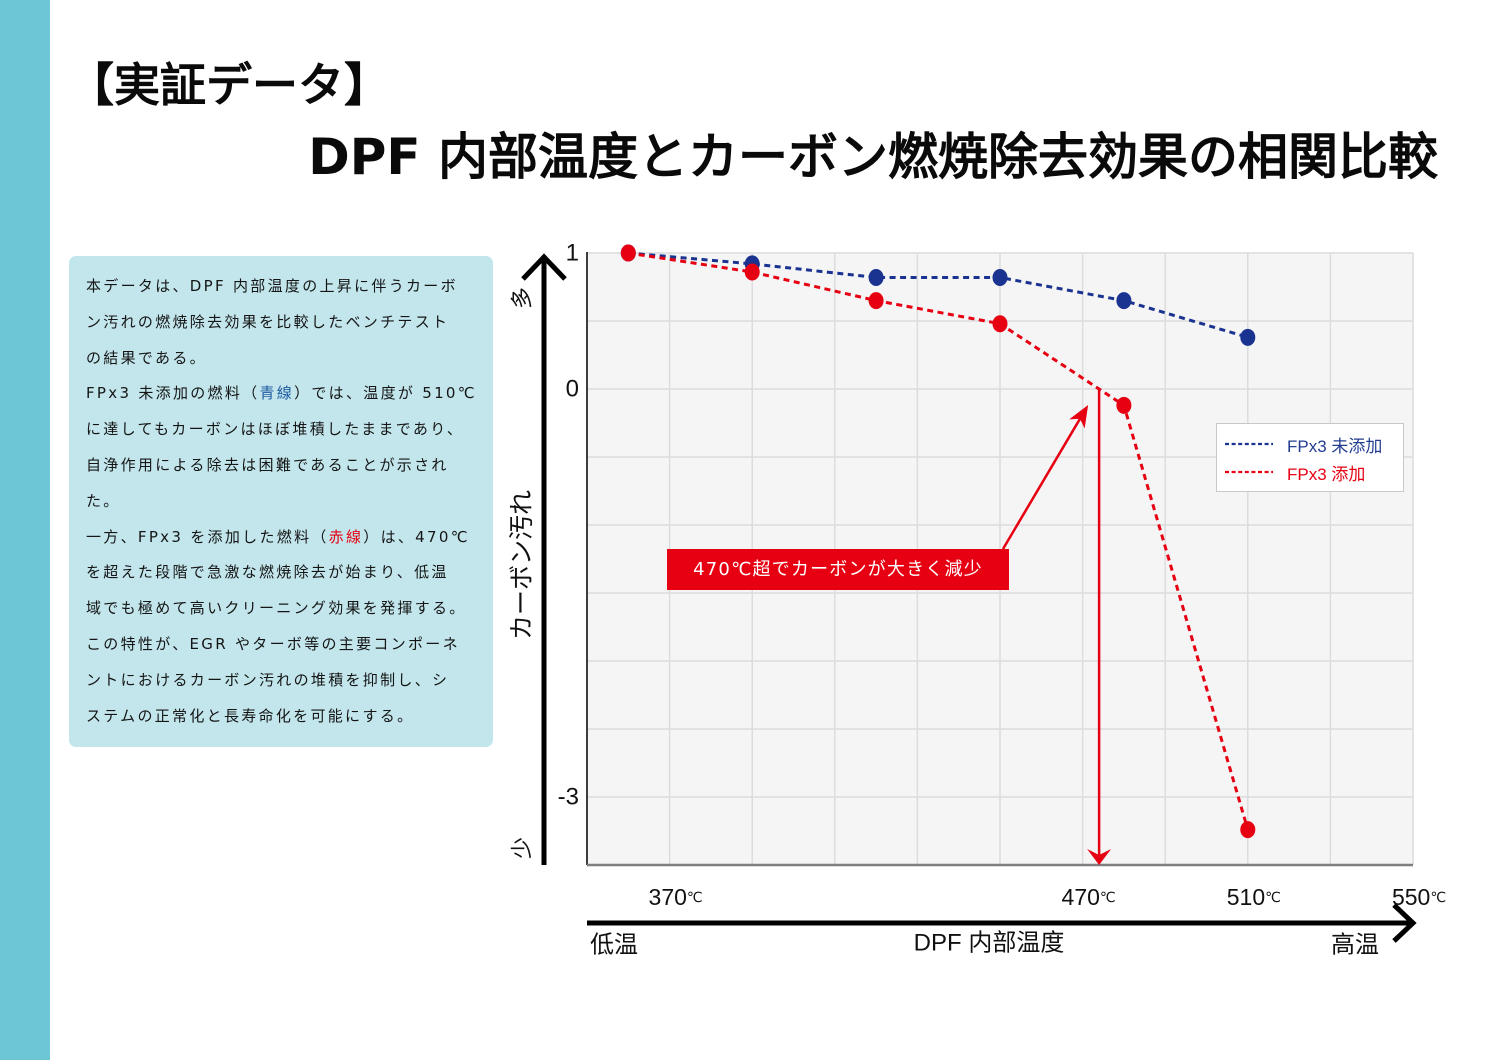  I want to click on legend-swatch-red, so click(1249, 472).